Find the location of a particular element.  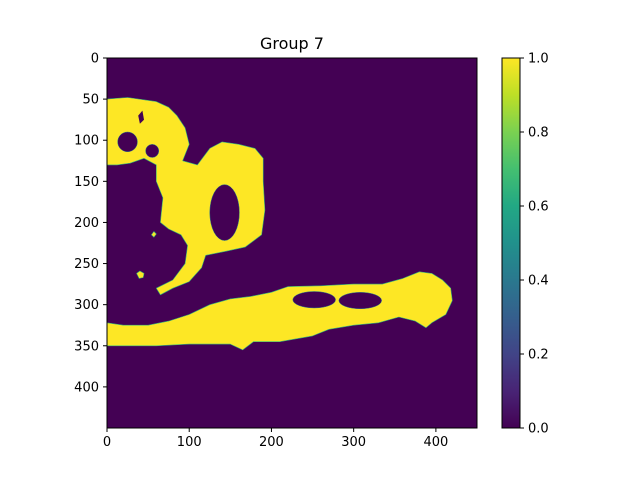

x-axis: 0 100 200 300 400 is located at coordinates (275, 439).